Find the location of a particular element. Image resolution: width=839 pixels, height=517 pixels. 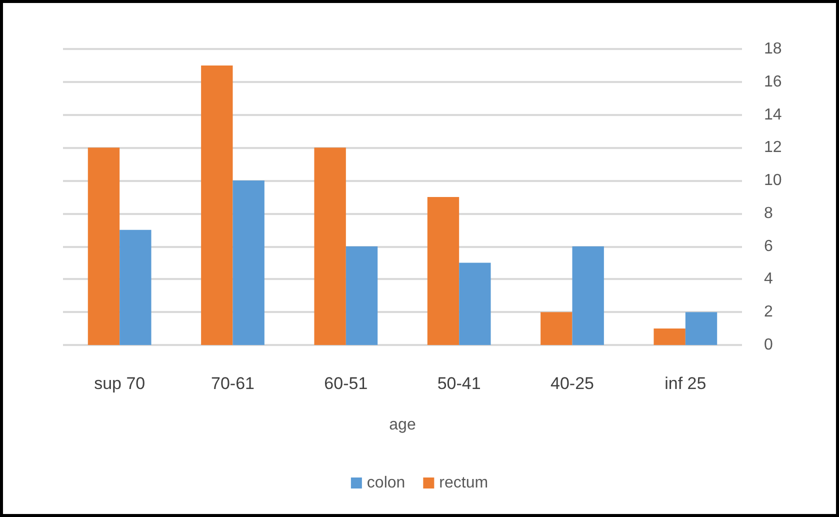

y-tick-label: 8 is located at coordinates (768, 213).